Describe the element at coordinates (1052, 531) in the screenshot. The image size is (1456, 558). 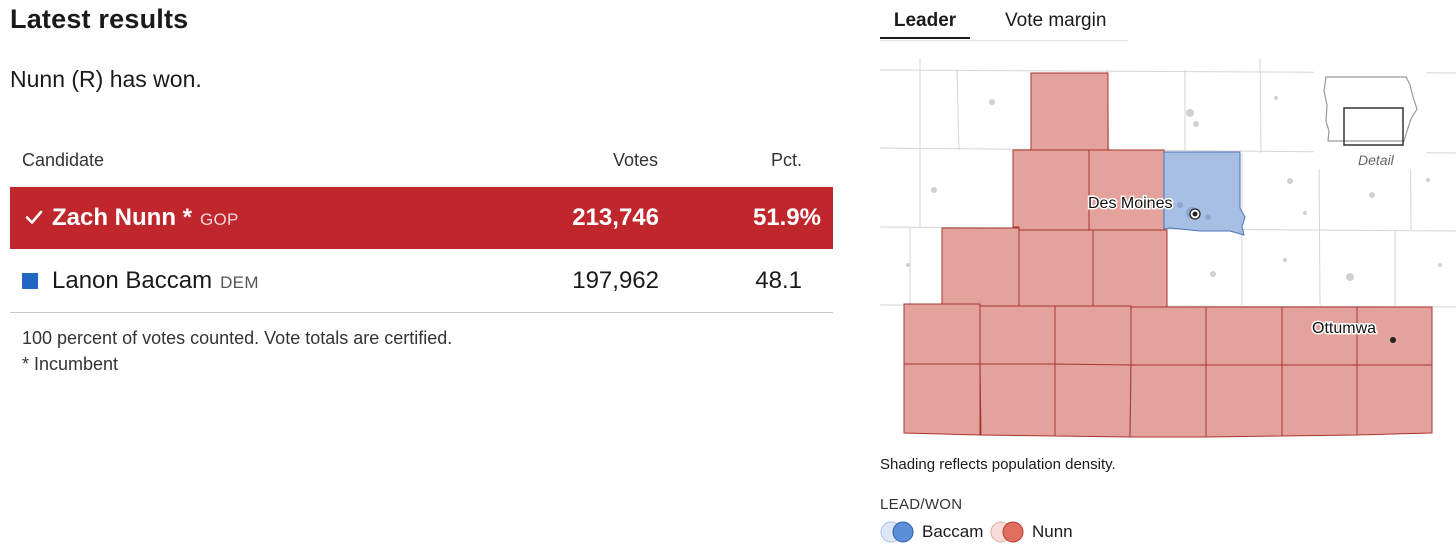
I see `legend-label-nunn: Nunn` at that location.